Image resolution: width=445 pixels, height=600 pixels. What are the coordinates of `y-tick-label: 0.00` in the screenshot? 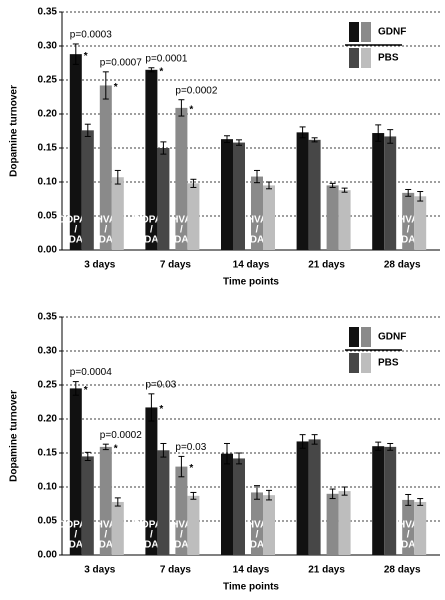 It's located at (48, 555).